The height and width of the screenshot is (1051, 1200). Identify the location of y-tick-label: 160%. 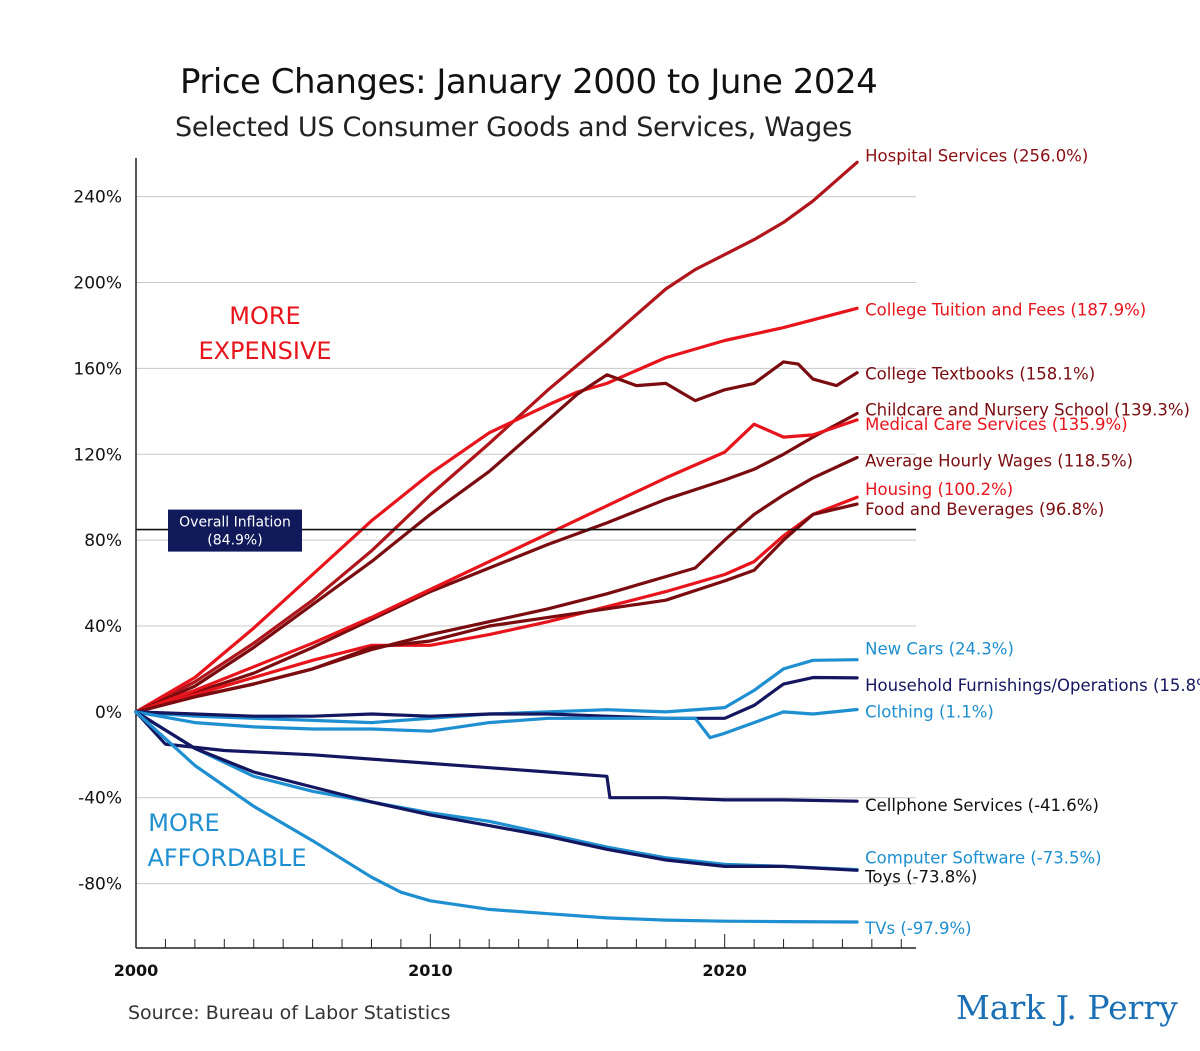
(97, 369).